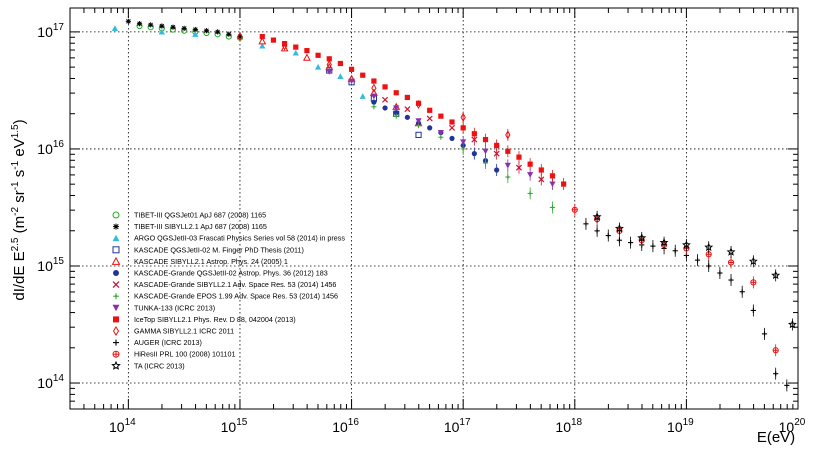 This screenshot has width=820, height=454. Describe the element at coordinates (200, 226) in the screenshot. I see `legend-label: TIBET-III SIBYLL2.1 ApJ 687 (2008) 1165` at that location.